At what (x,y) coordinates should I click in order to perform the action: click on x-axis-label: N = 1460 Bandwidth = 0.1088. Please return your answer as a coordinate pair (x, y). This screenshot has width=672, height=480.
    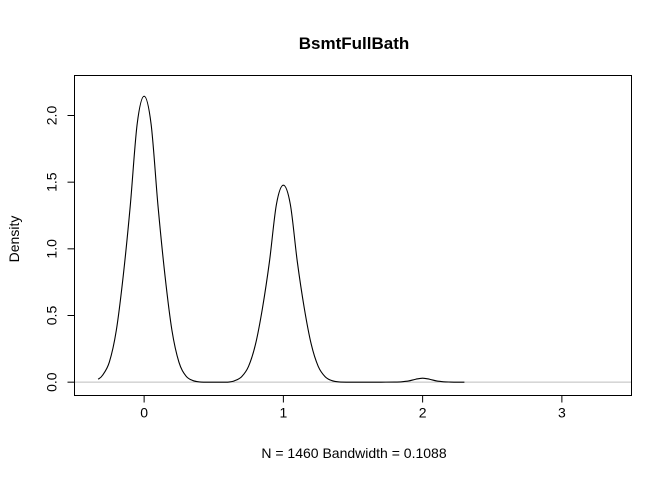
    Looking at the image, I should click on (353, 453).